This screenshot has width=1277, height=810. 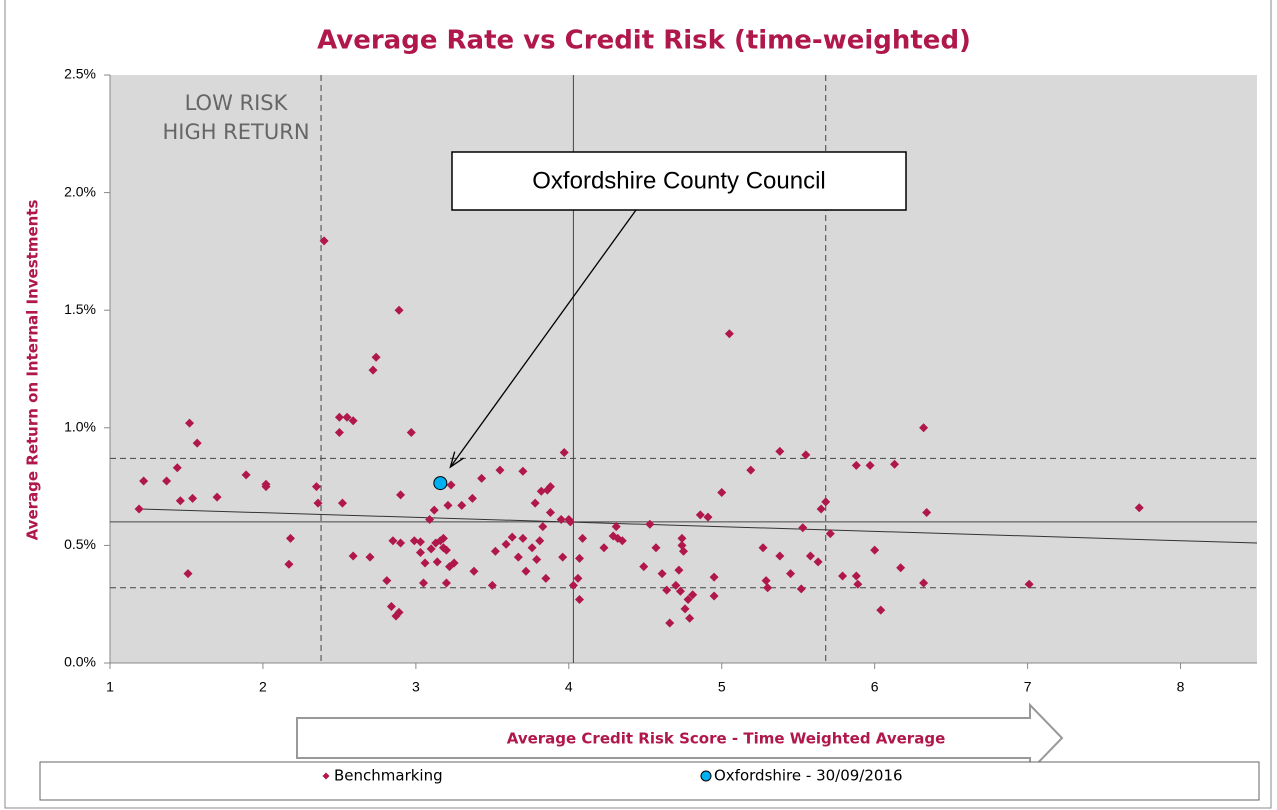 I want to click on x-tick-label: 2, so click(x=263, y=687).